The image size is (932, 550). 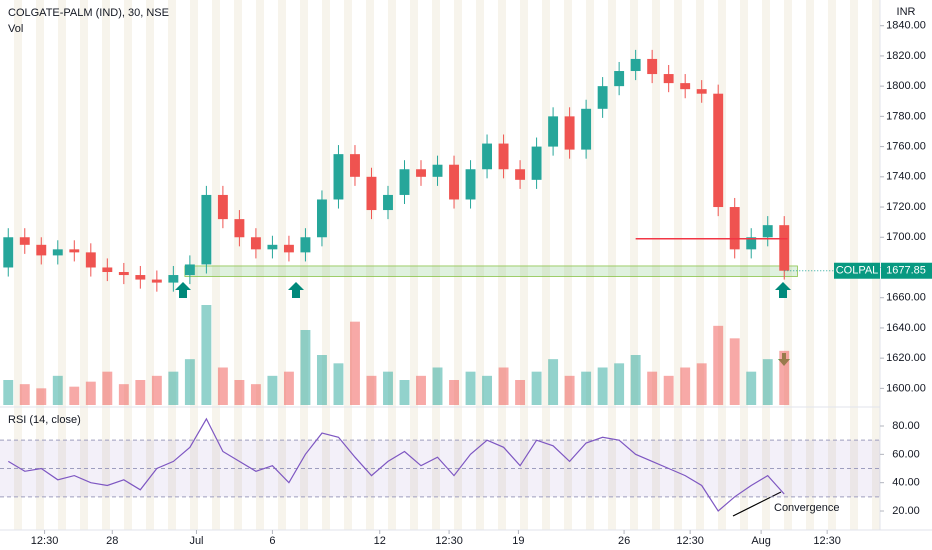 I want to click on x-tick-label: 6, so click(x=272, y=541).